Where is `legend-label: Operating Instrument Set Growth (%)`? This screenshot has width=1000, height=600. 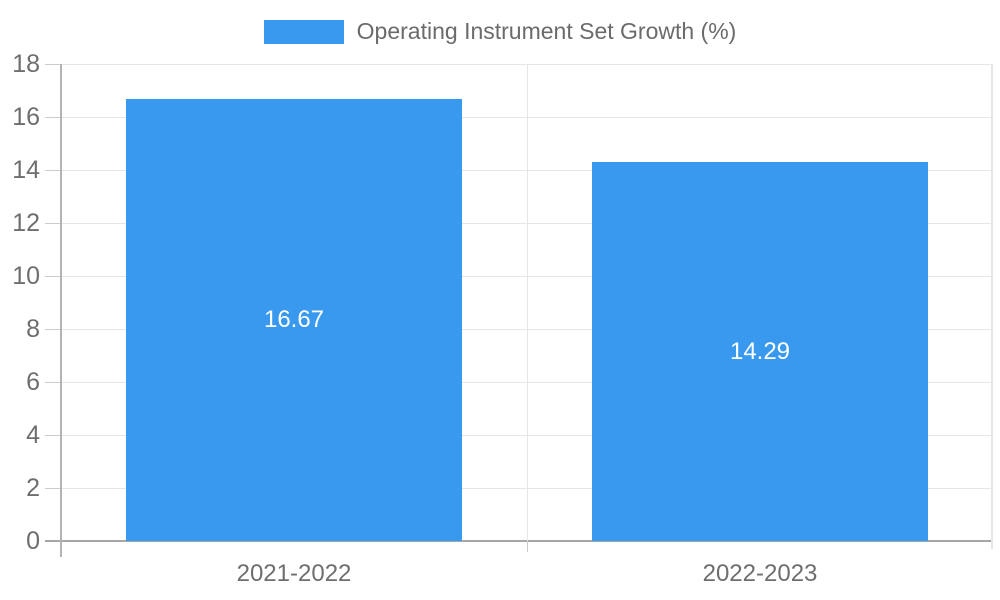
legend-label: Operating Instrument Set Growth (%) is located at coordinates (546, 31).